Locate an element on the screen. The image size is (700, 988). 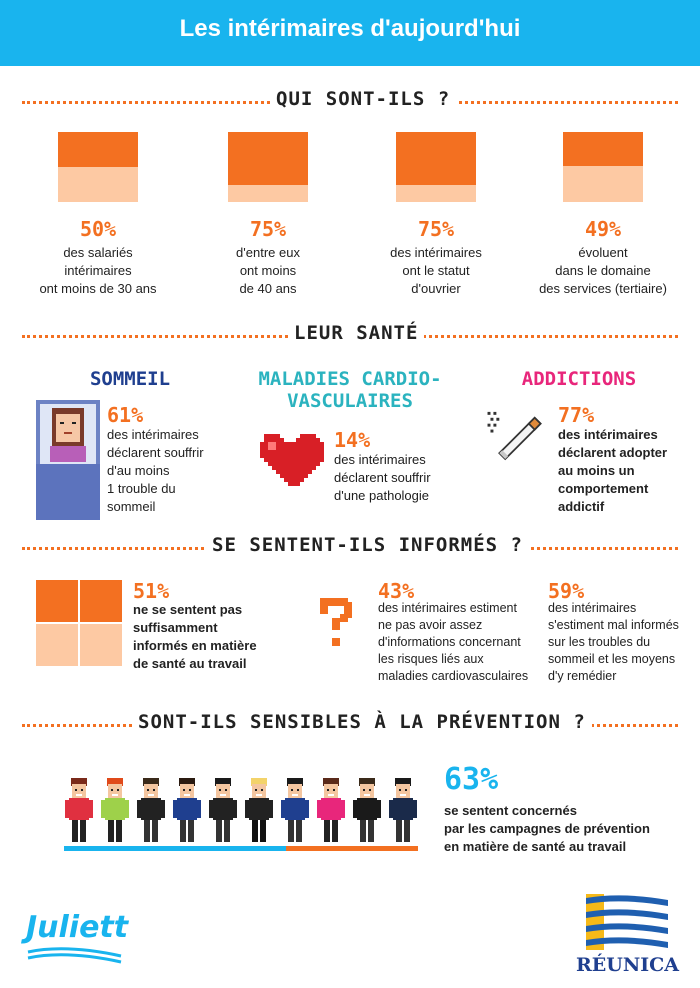
addictions-title: ADDICTIONS is located at coordinates (579, 379).